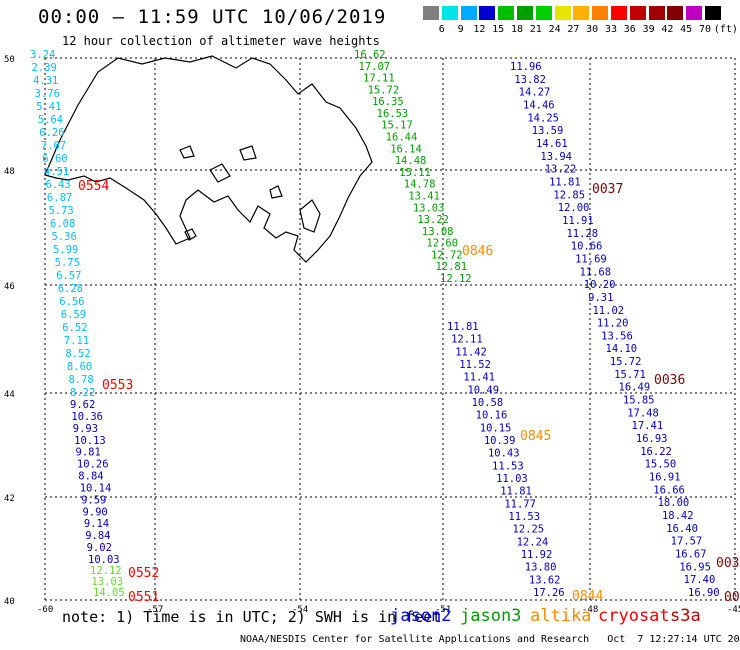 The width and height of the screenshot is (740, 650). What do you see at coordinates (656, 452) in the screenshot?
I see `wave-height-value: 16.22` at bounding box center [656, 452].